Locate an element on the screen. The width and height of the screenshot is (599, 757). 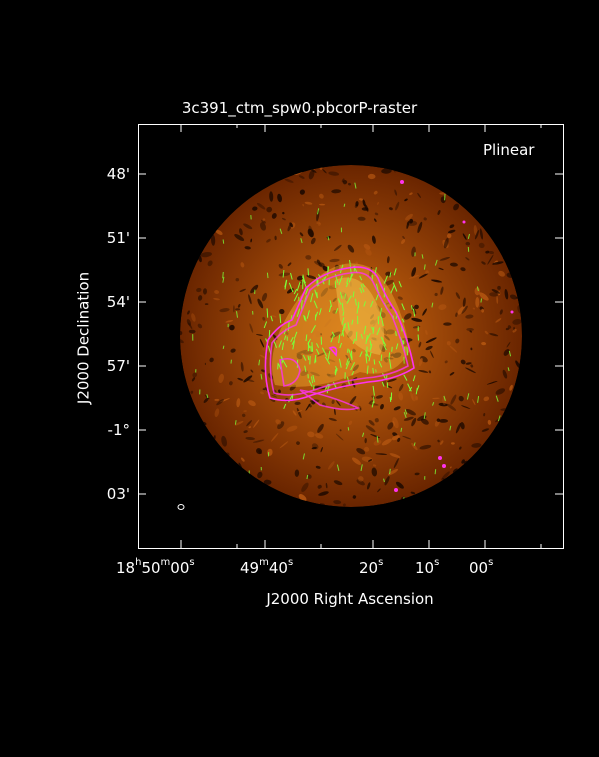
y-axis-label: J2000 Declination is located at coordinates (83, 338).